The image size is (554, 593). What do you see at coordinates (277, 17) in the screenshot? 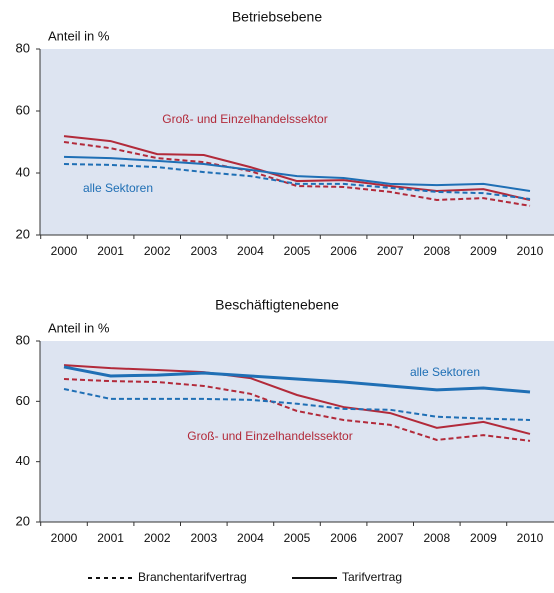
I see `chart-title: Betriebsebene` at bounding box center [277, 17].